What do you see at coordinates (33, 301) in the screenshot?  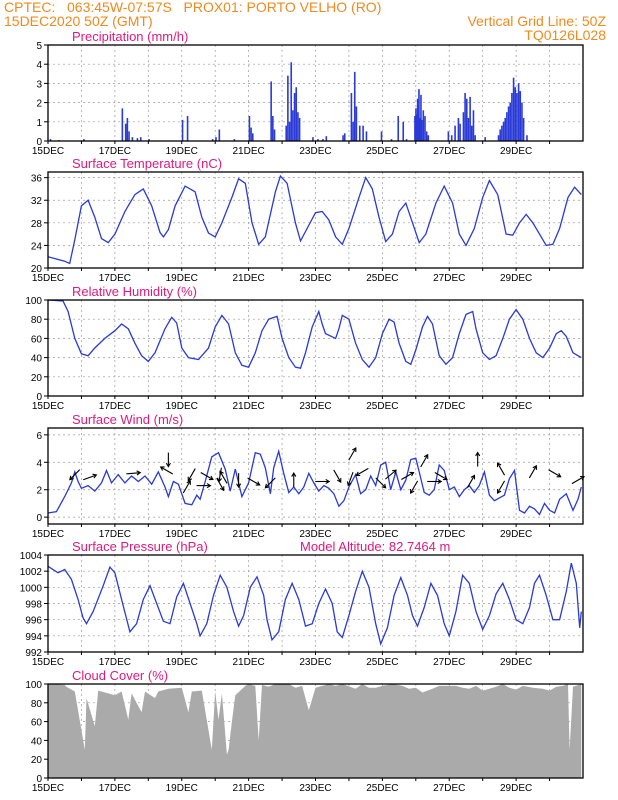 I see `rh-ytick-label: 100` at bounding box center [33, 301].